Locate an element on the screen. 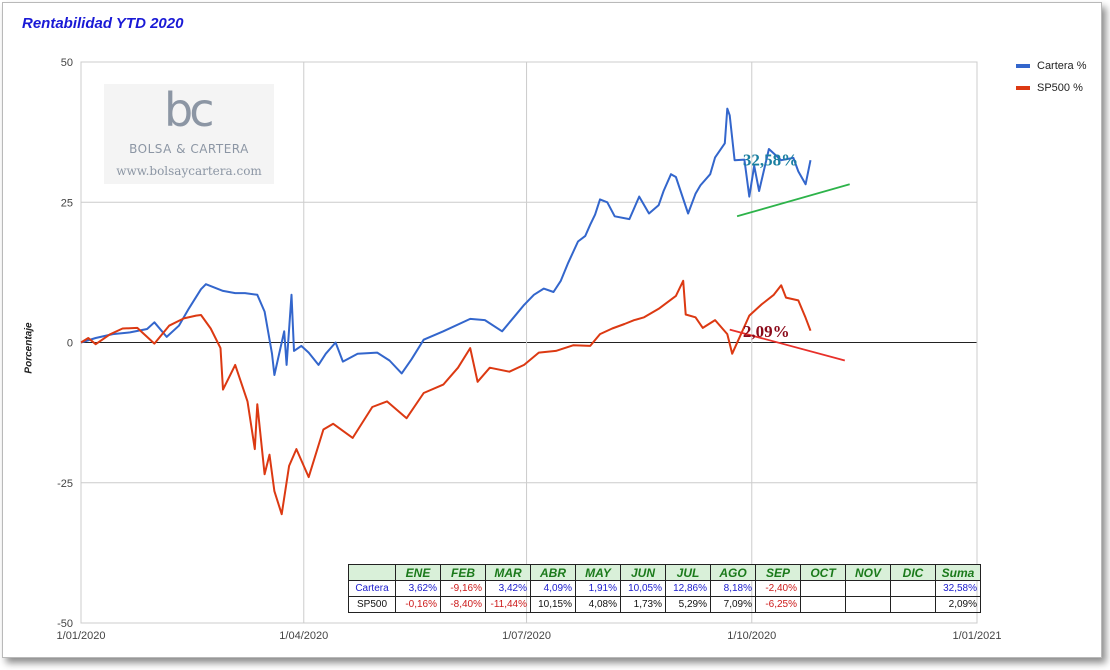  table-header-cell: MAY is located at coordinates (598, 572).